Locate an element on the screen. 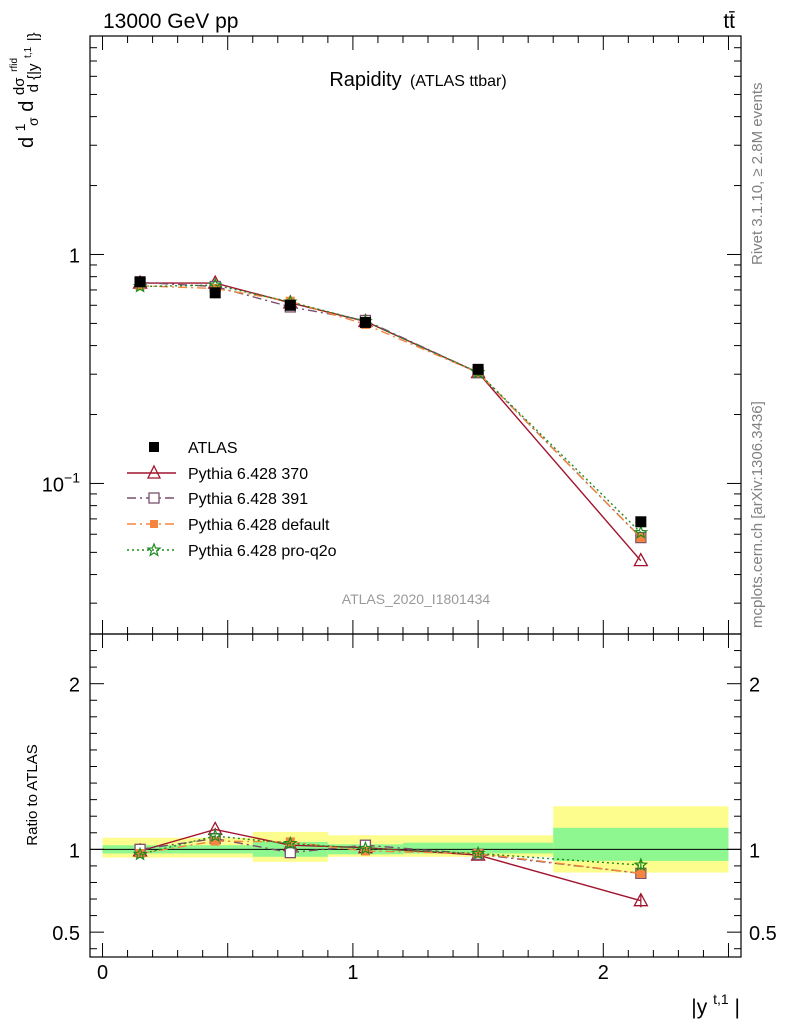 The image size is (786, 1024). ratio-y-tick-label-right-0: 0.5 is located at coordinates (763, 934).